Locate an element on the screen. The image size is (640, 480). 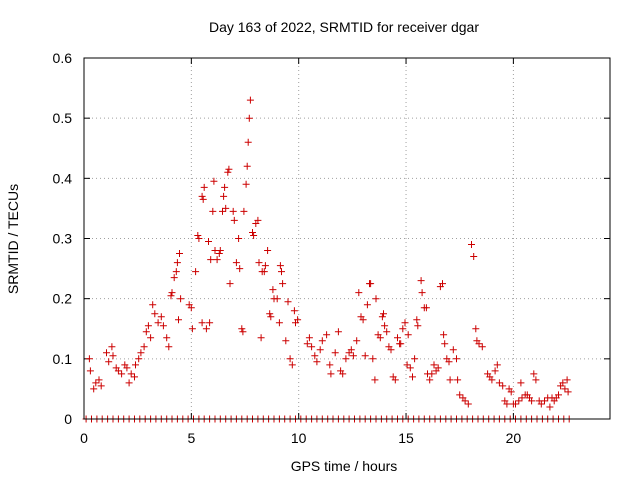
x-tick-label: 20 is located at coordinates (514, 438).